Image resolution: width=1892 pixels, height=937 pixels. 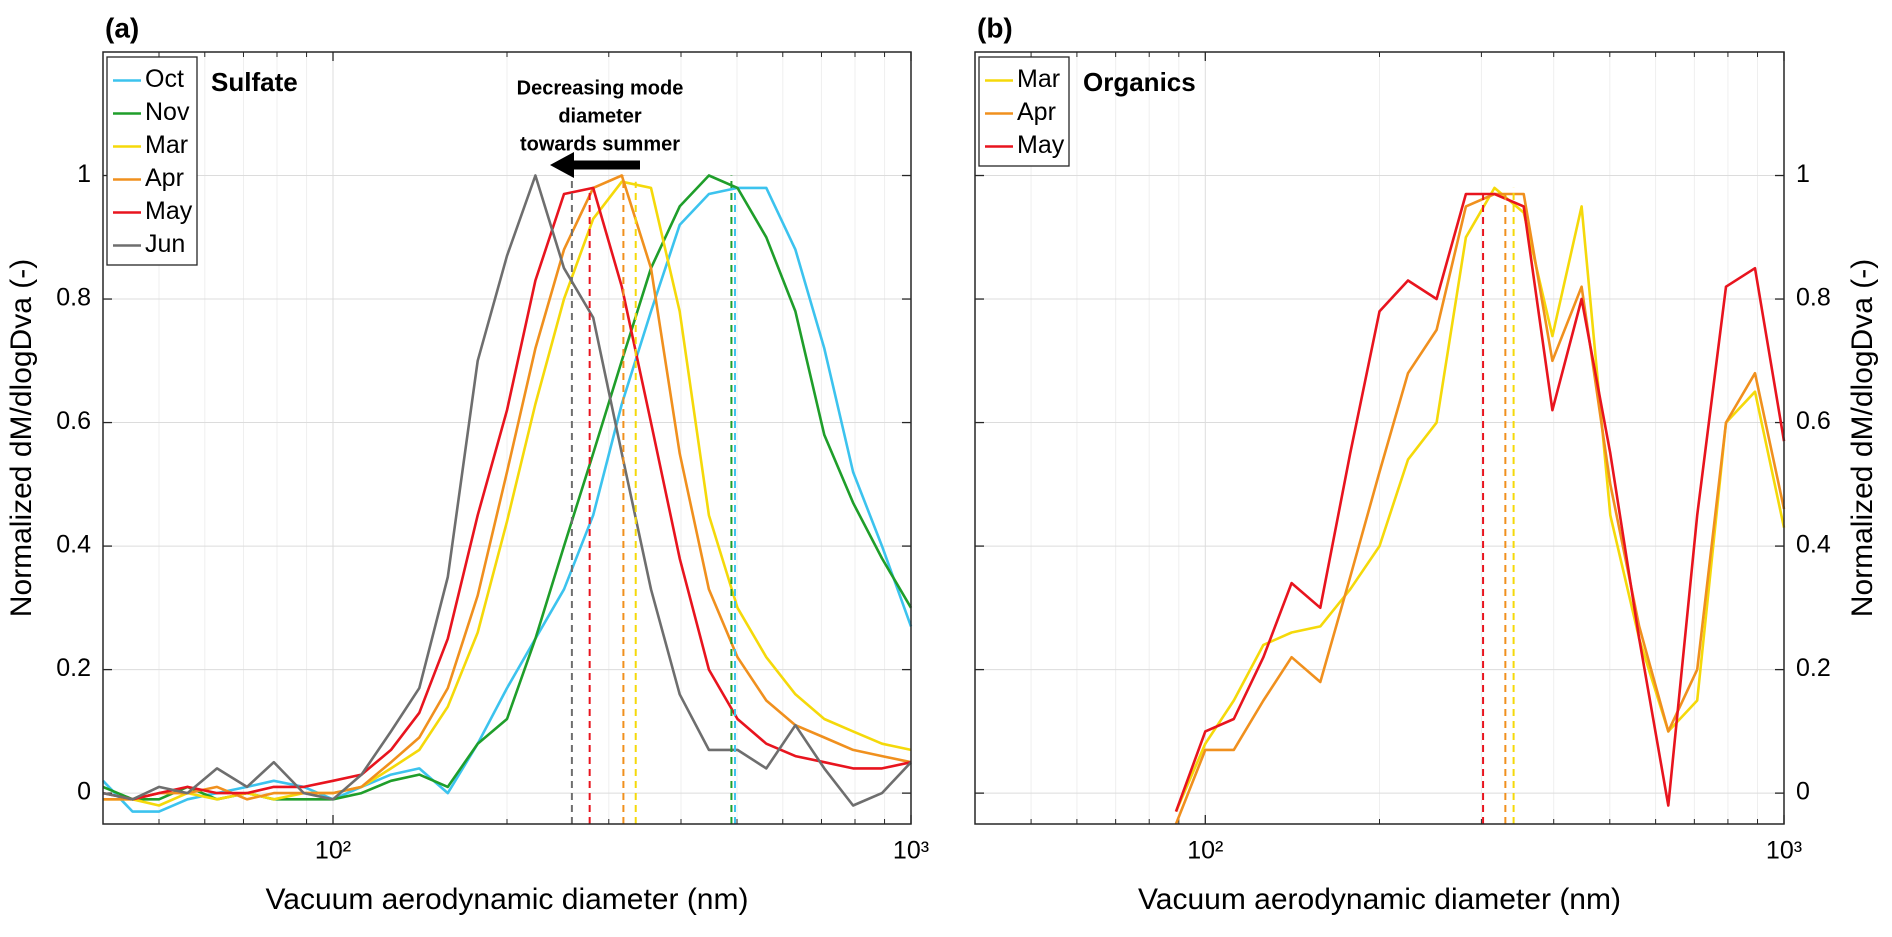 What do you see at coordinates (254, 82) in the screenshot?
I see `annotation: Sulfate` at bounding box center [254, 82].